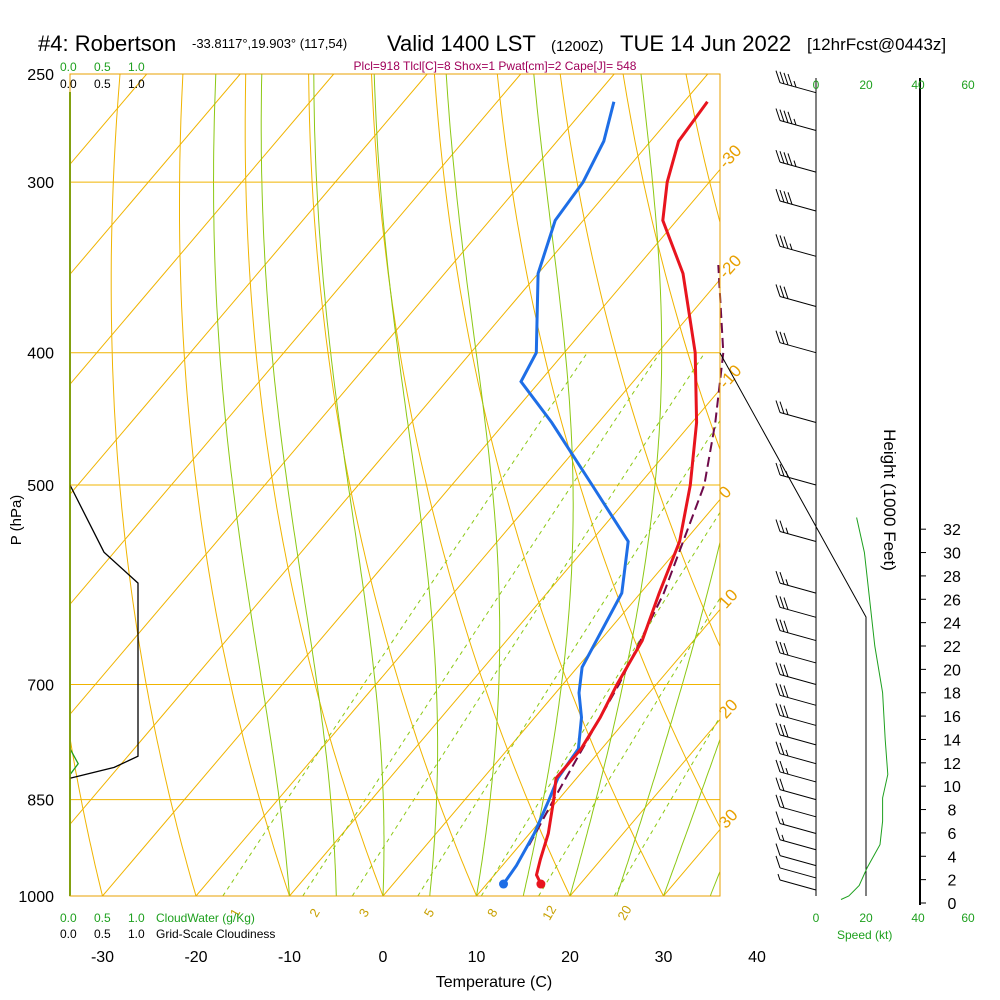 The height and width of the screenshot is (1000, 1000). I want to click on temperature-tick-label: 30, so click(664, 957).